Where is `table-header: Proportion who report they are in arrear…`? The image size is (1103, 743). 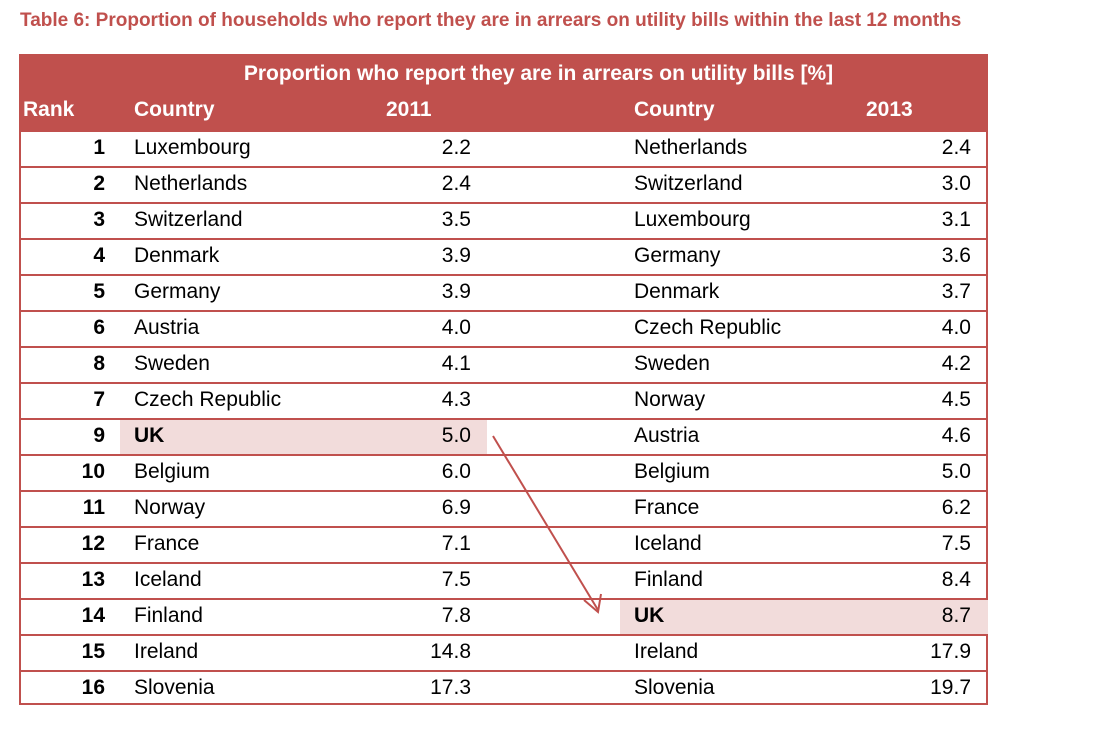
table-header: Proportion who report they are in arrear… is located at coordinates (503, 93).